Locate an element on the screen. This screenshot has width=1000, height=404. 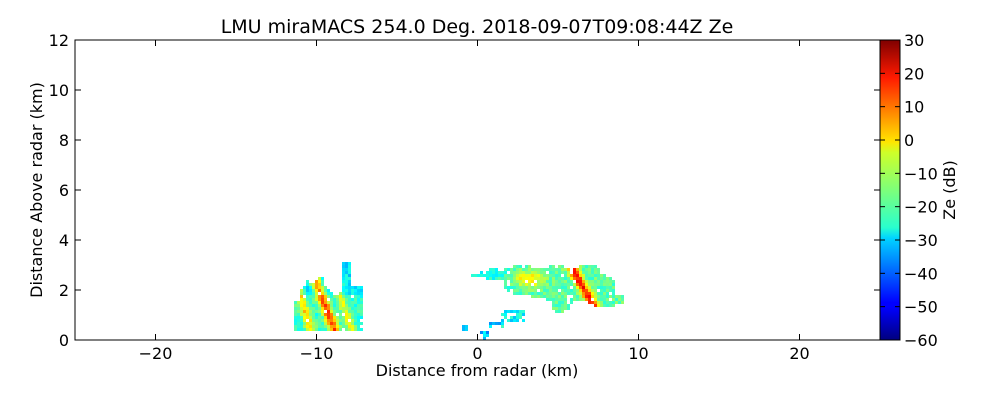
colorbar-tick-label: 10 is located at coordinates (914, 107).